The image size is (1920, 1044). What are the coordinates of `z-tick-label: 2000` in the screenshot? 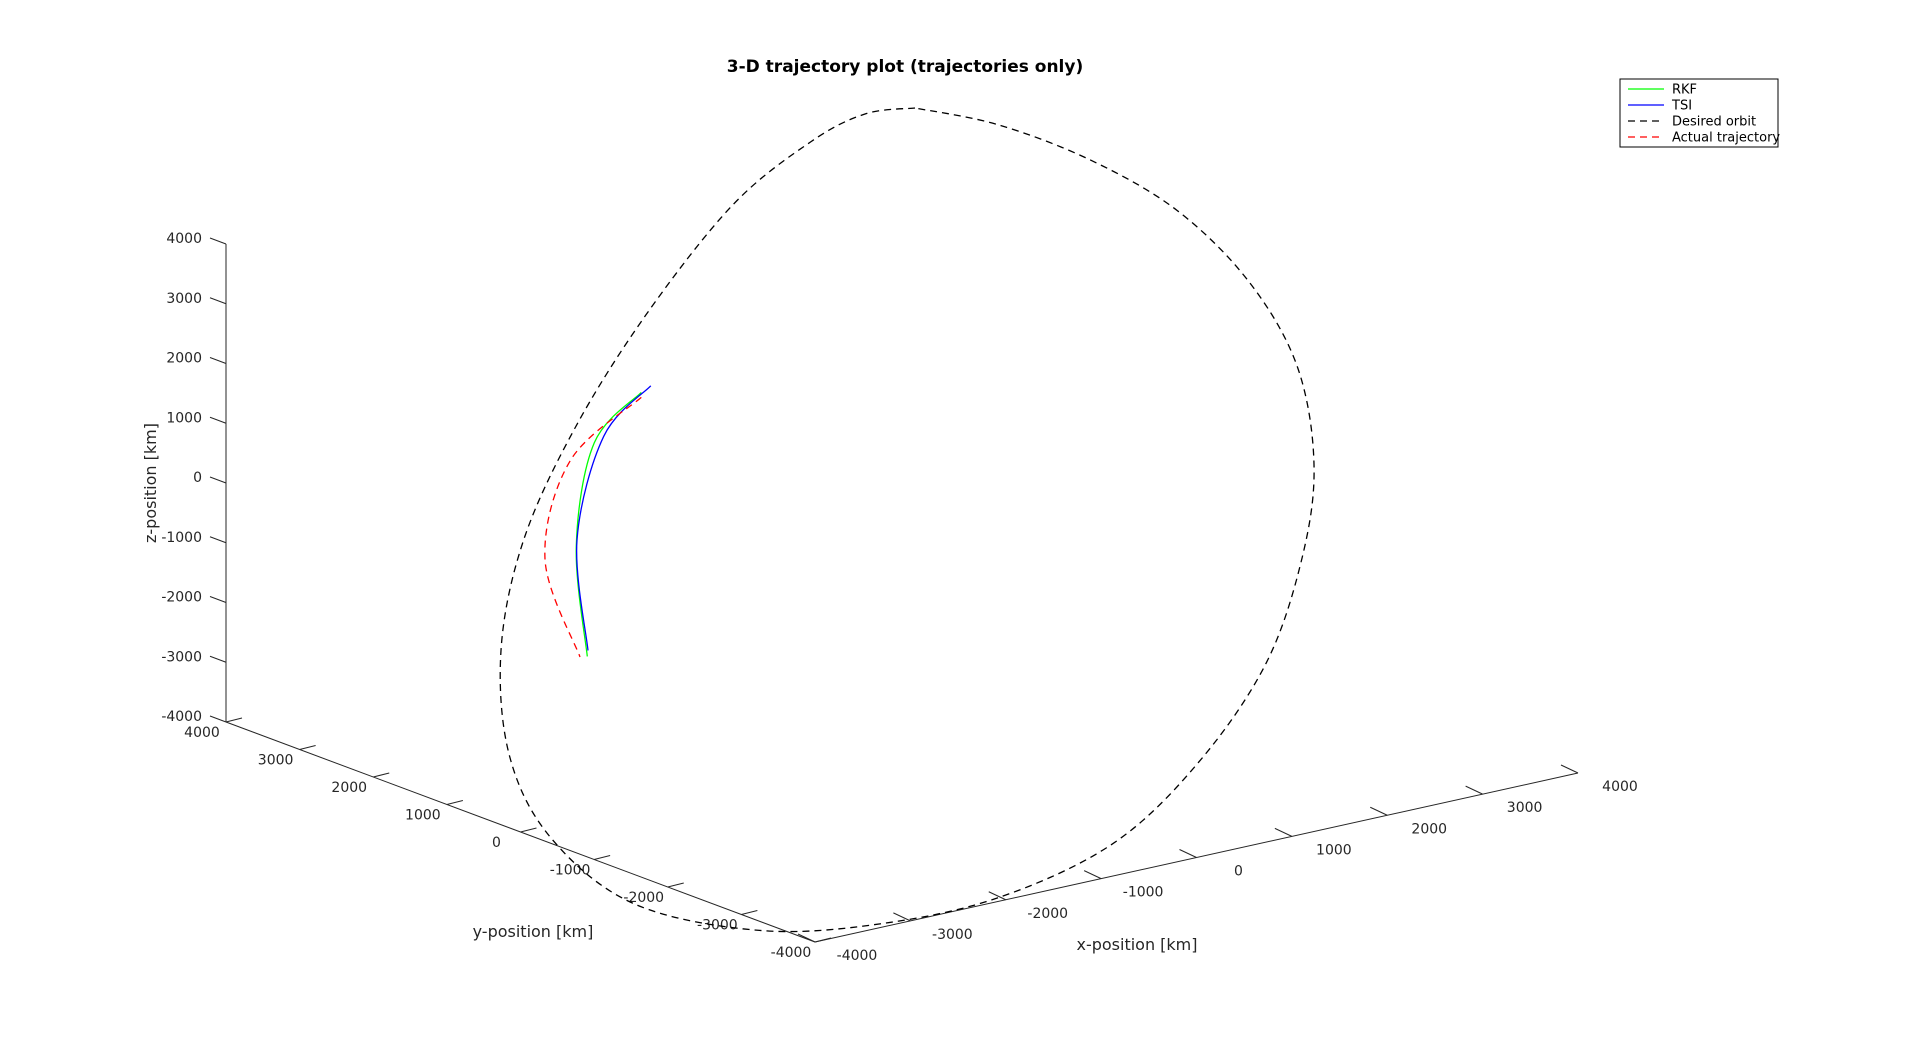 It's located at (184, 359).